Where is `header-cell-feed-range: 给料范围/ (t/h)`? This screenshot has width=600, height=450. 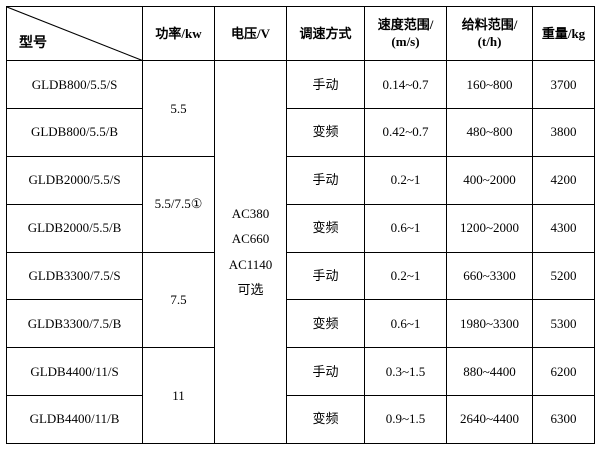 header-cell-feed-range: 给料范围/ (t/h) is located at coordinates (489, 33).